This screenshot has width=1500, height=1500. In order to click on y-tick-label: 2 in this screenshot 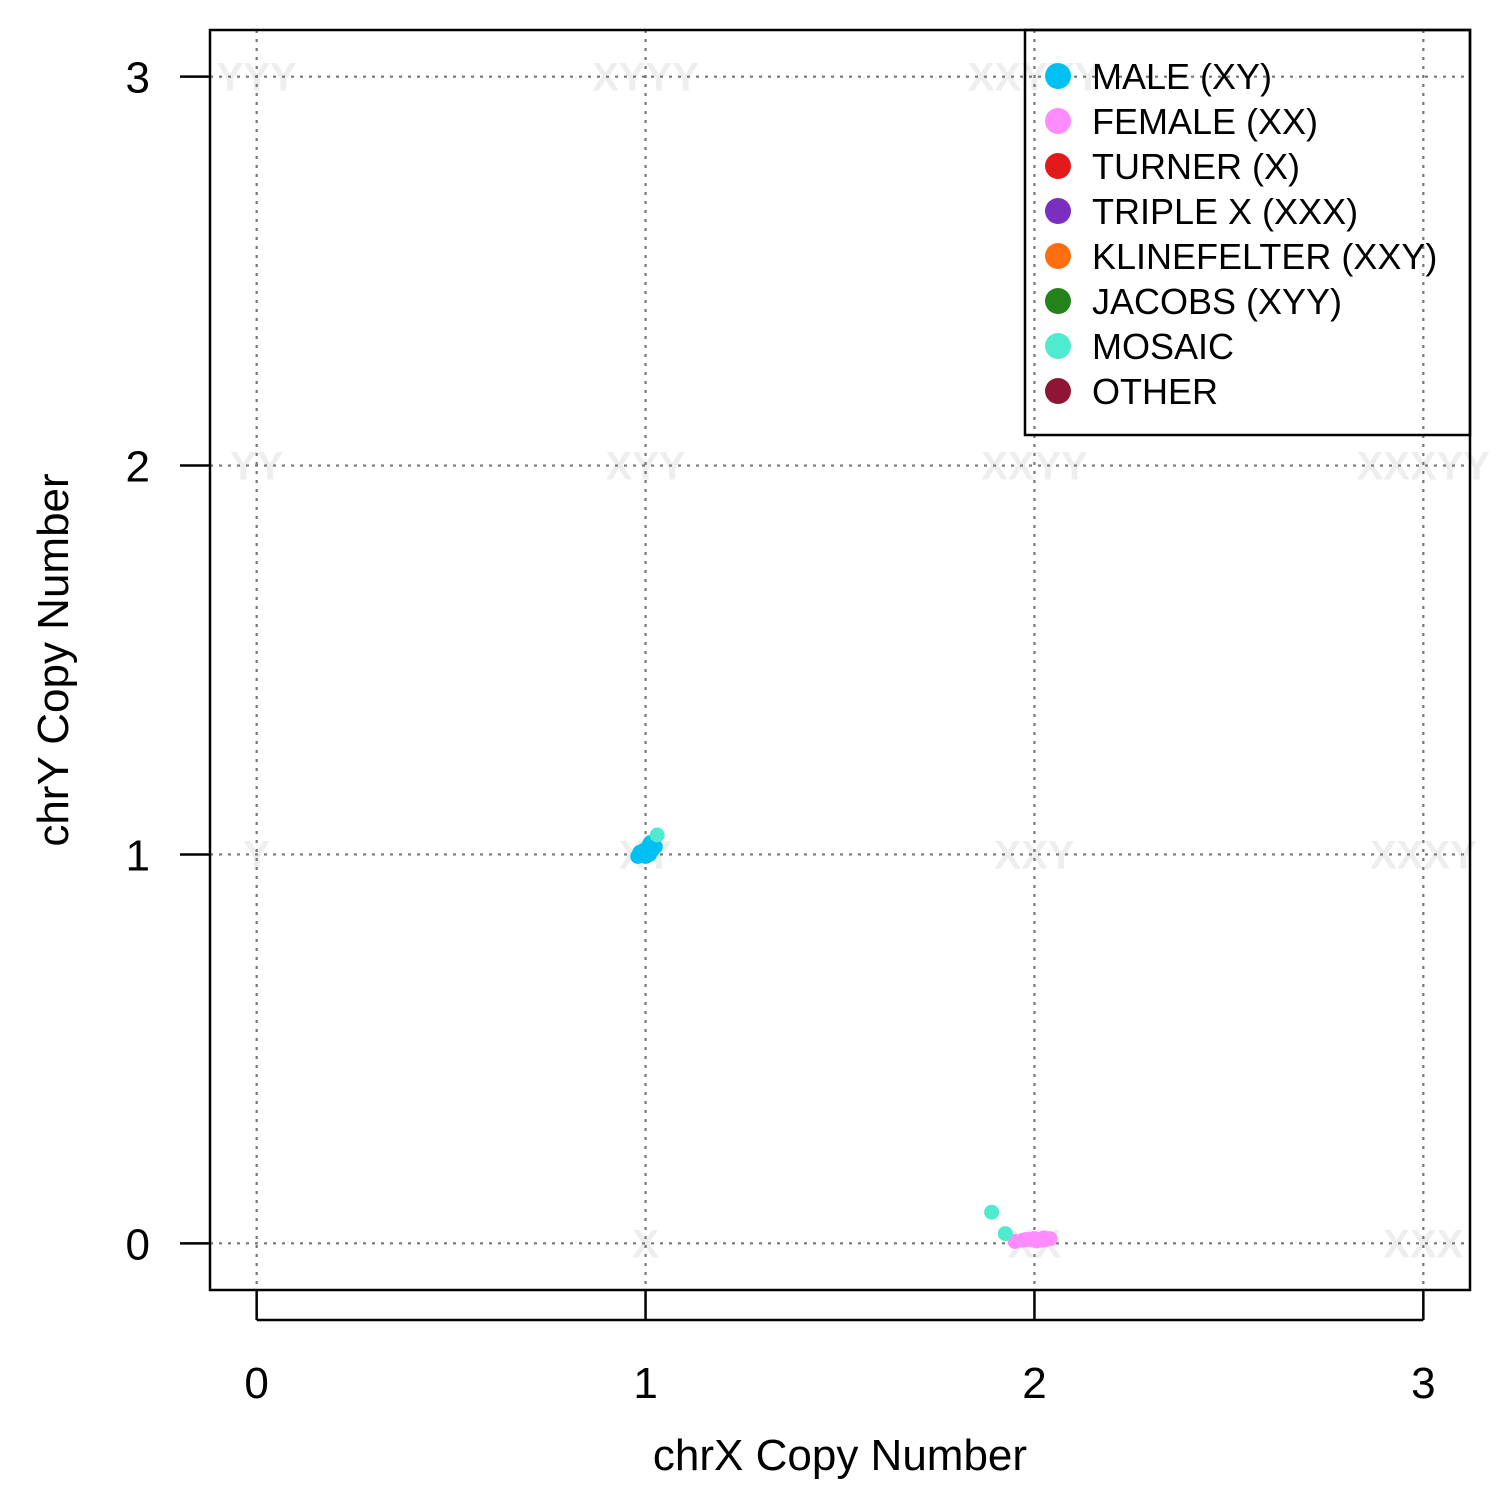, I will do `click(138, 467)`.